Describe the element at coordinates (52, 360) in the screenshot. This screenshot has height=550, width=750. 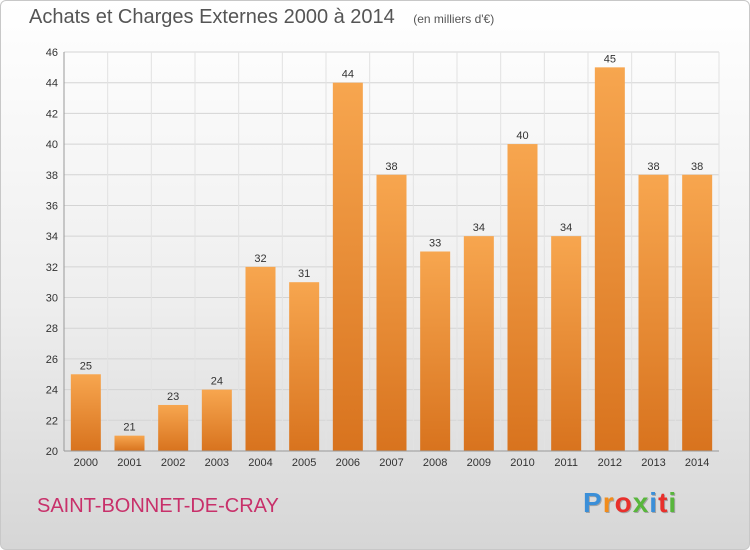
I see `y-tick-label: 26` at that location.